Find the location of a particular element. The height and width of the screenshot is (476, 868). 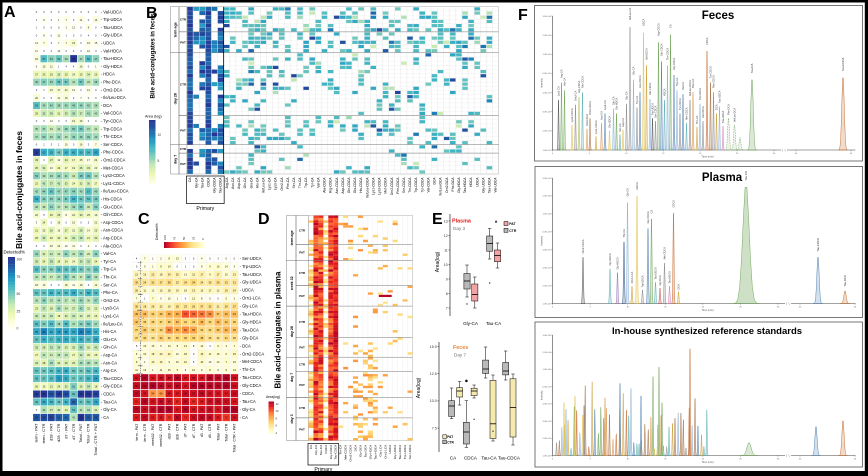

svg-text: PAT is located at coordinates (512, 224).